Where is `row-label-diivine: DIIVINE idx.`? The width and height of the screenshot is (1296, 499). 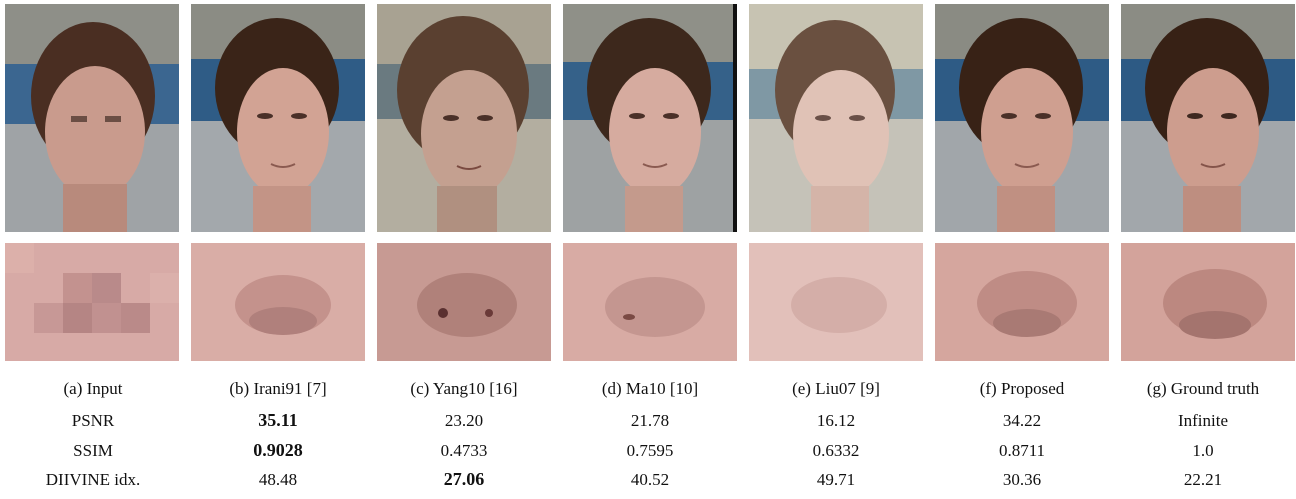 row-label-diivine: DIIVINE idx. is located at coordinates (93, 479).